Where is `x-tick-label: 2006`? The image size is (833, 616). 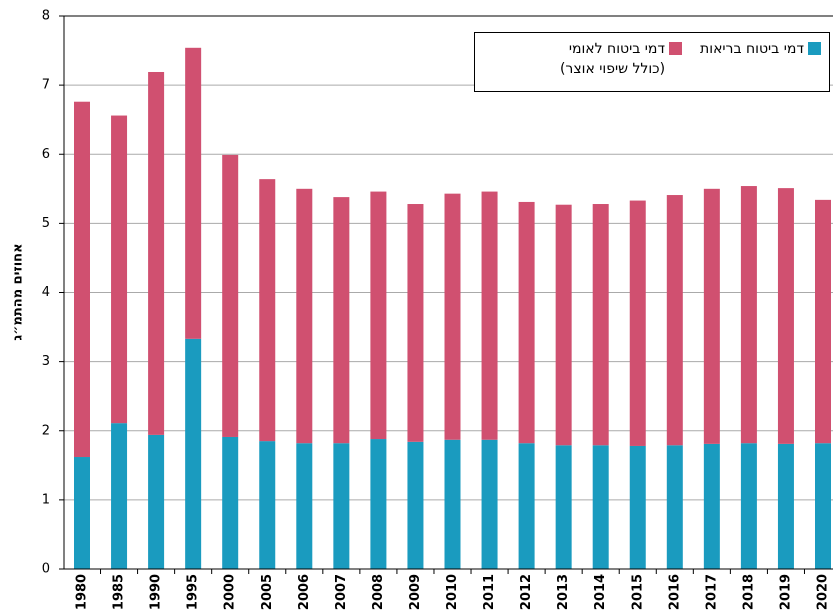 x-tick-label: 2006 is located at coordinates (304, 592).